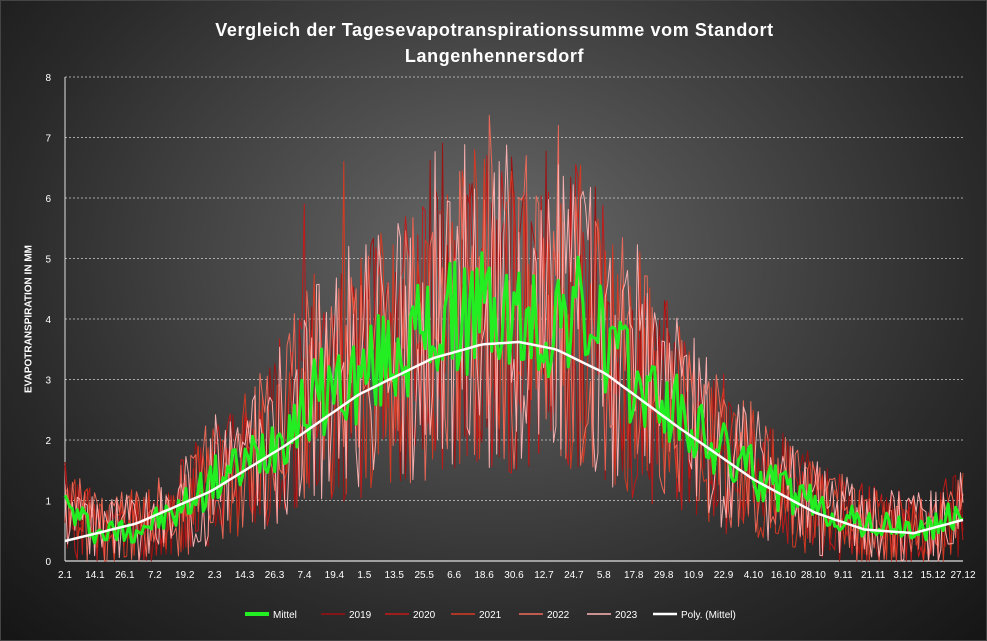  Describe the element at coordinates (424, 615) in the screenshot. I see `legend-label-2020: 2020` at that location.